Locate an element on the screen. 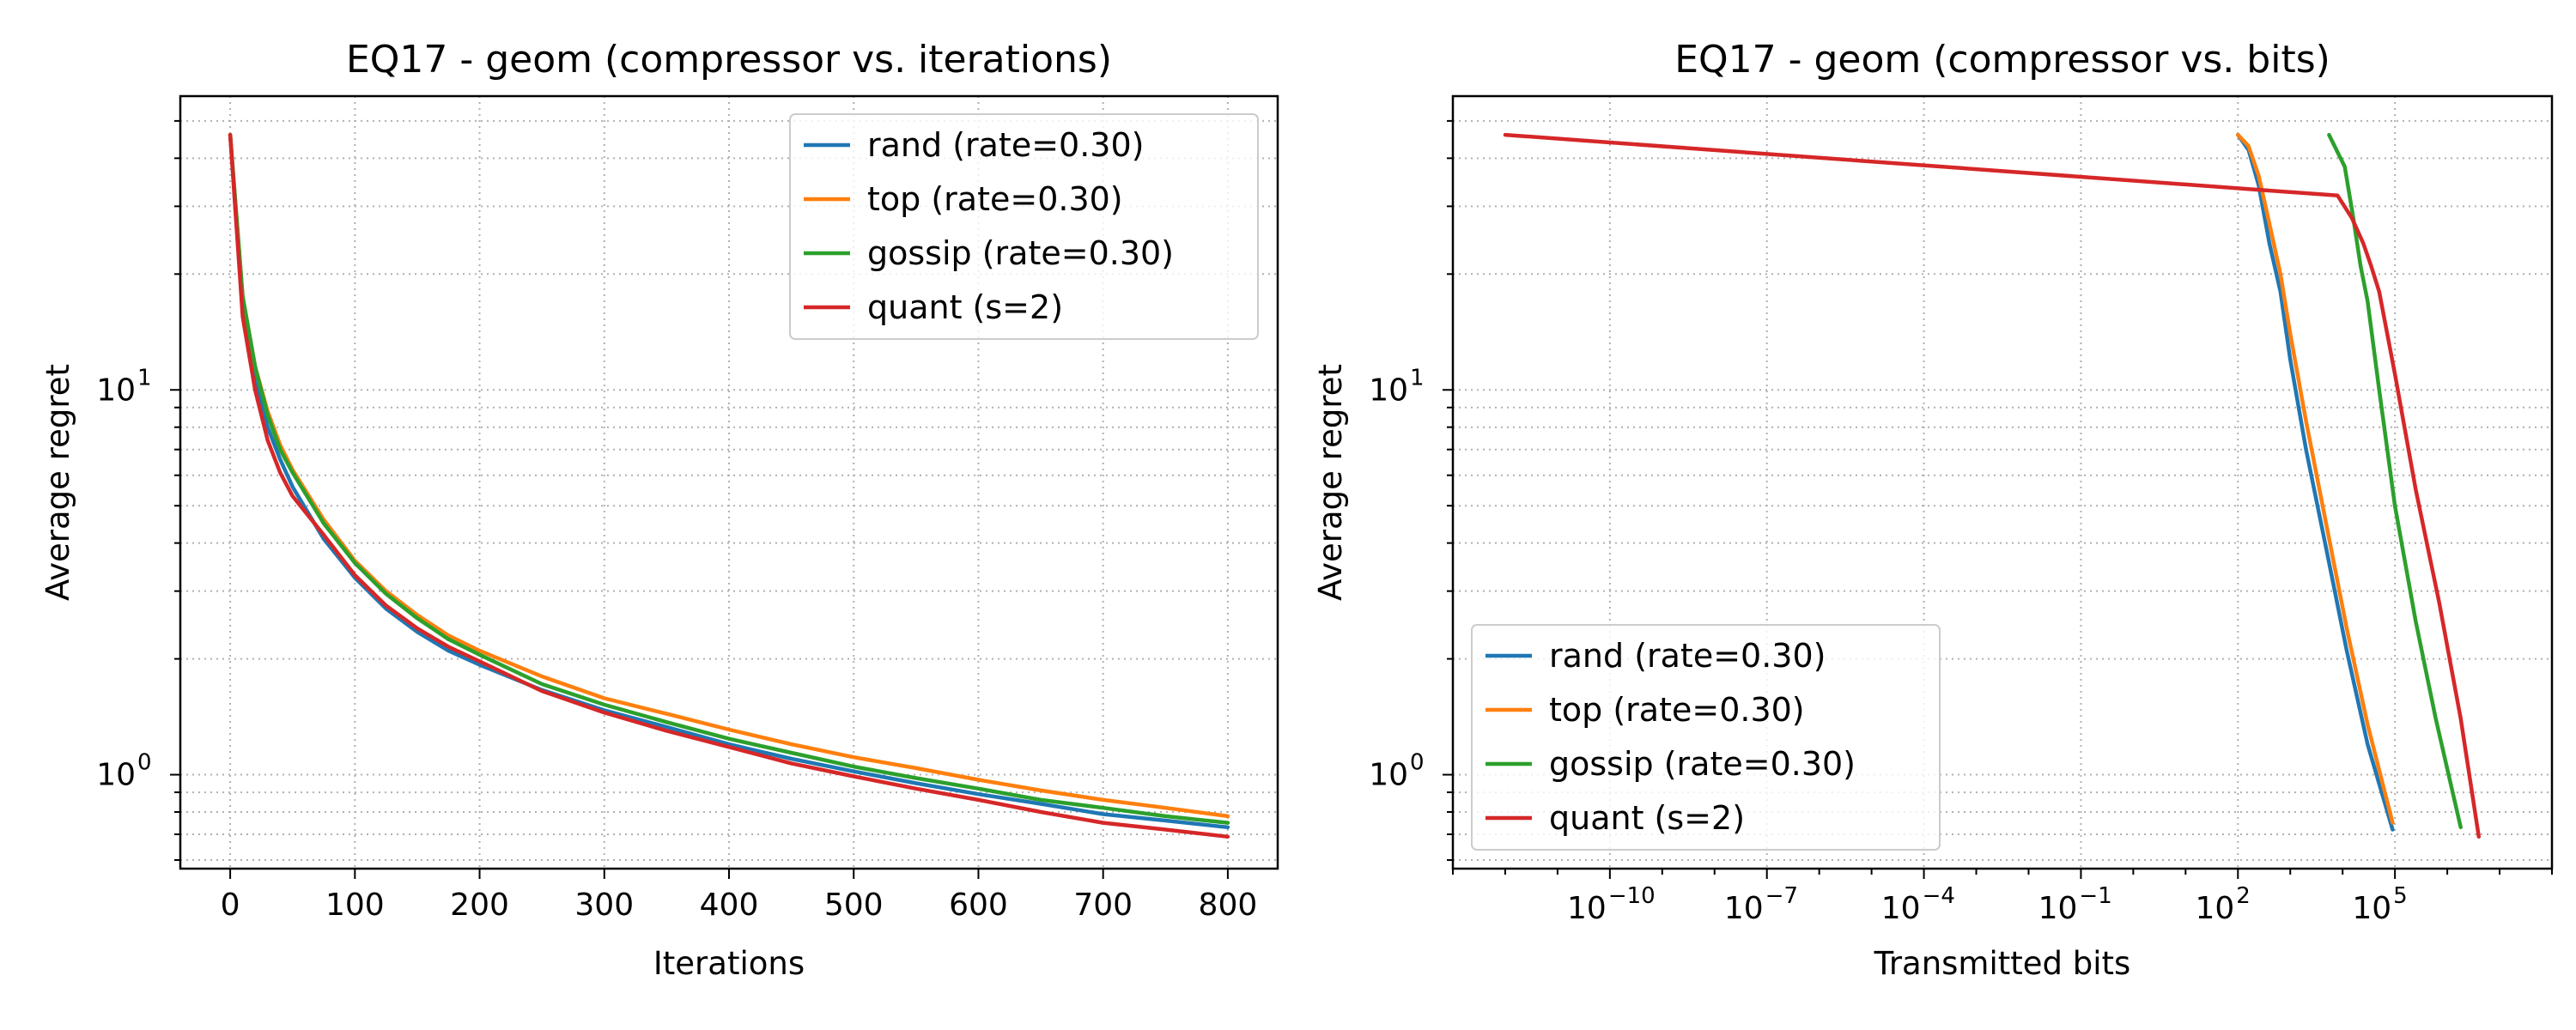  x-tick-label-exponent: −7 is located at coordinates (1782, 896).